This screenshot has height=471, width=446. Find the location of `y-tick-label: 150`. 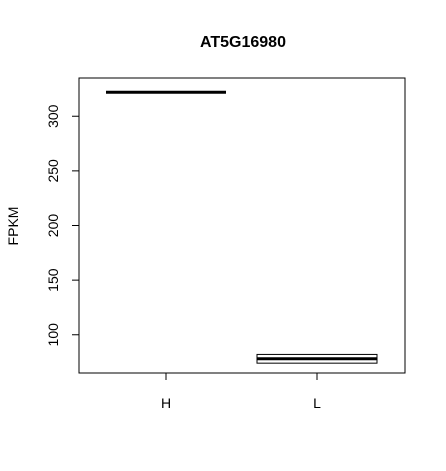

y-tick-label: 150 is located at coordinates (53, 280).